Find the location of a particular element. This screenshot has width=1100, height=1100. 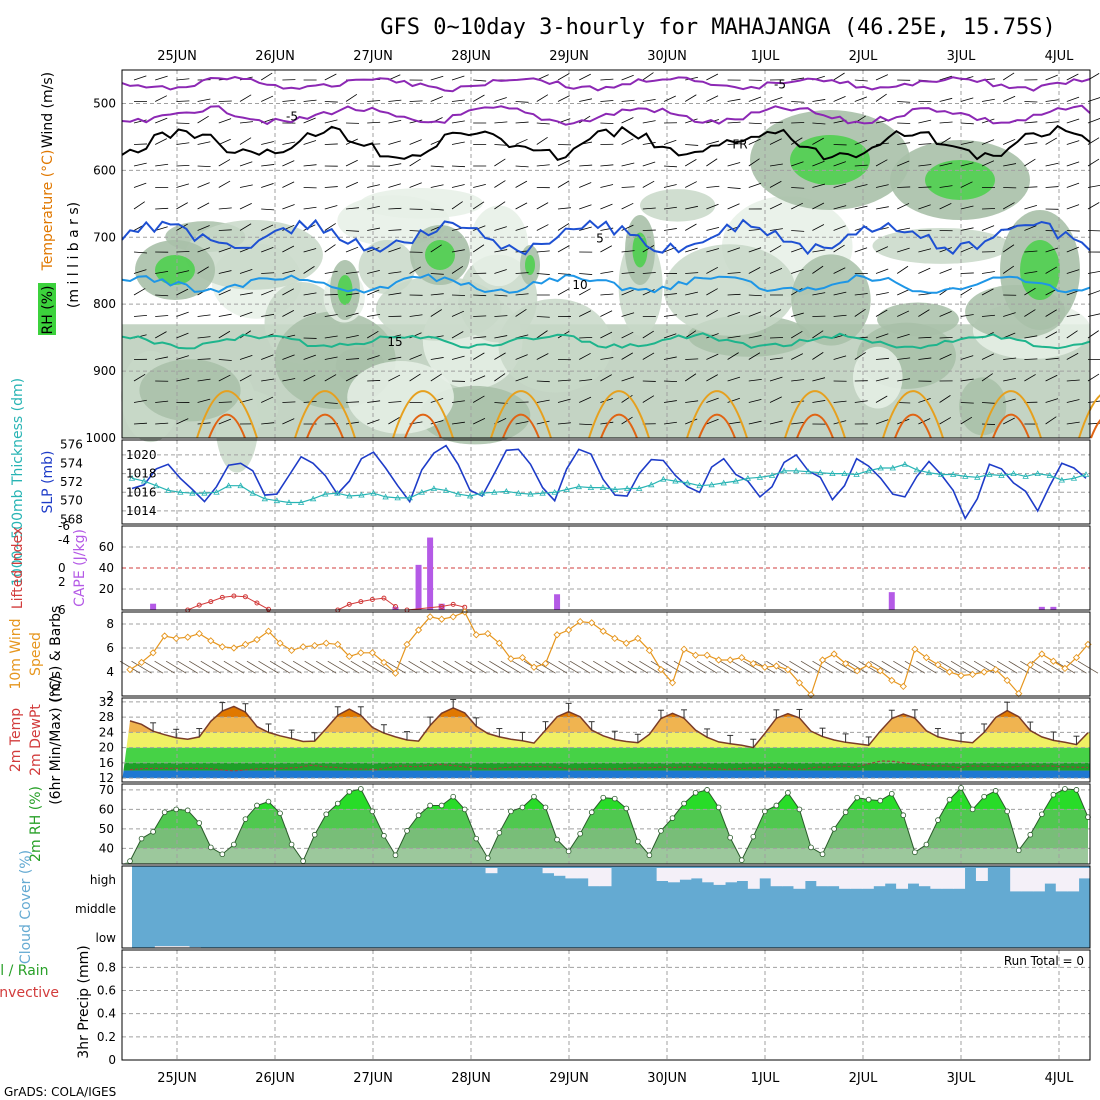

bottom-date-8: 3JUL is located at coordinates (962, 1078).